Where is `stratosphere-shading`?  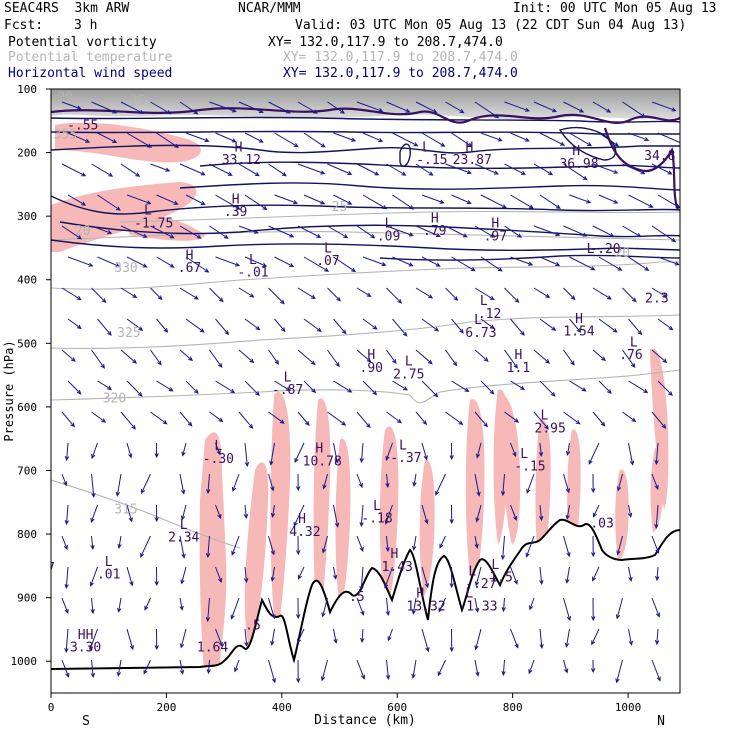
stratosphere-shading is located at coordinates (365, 104).